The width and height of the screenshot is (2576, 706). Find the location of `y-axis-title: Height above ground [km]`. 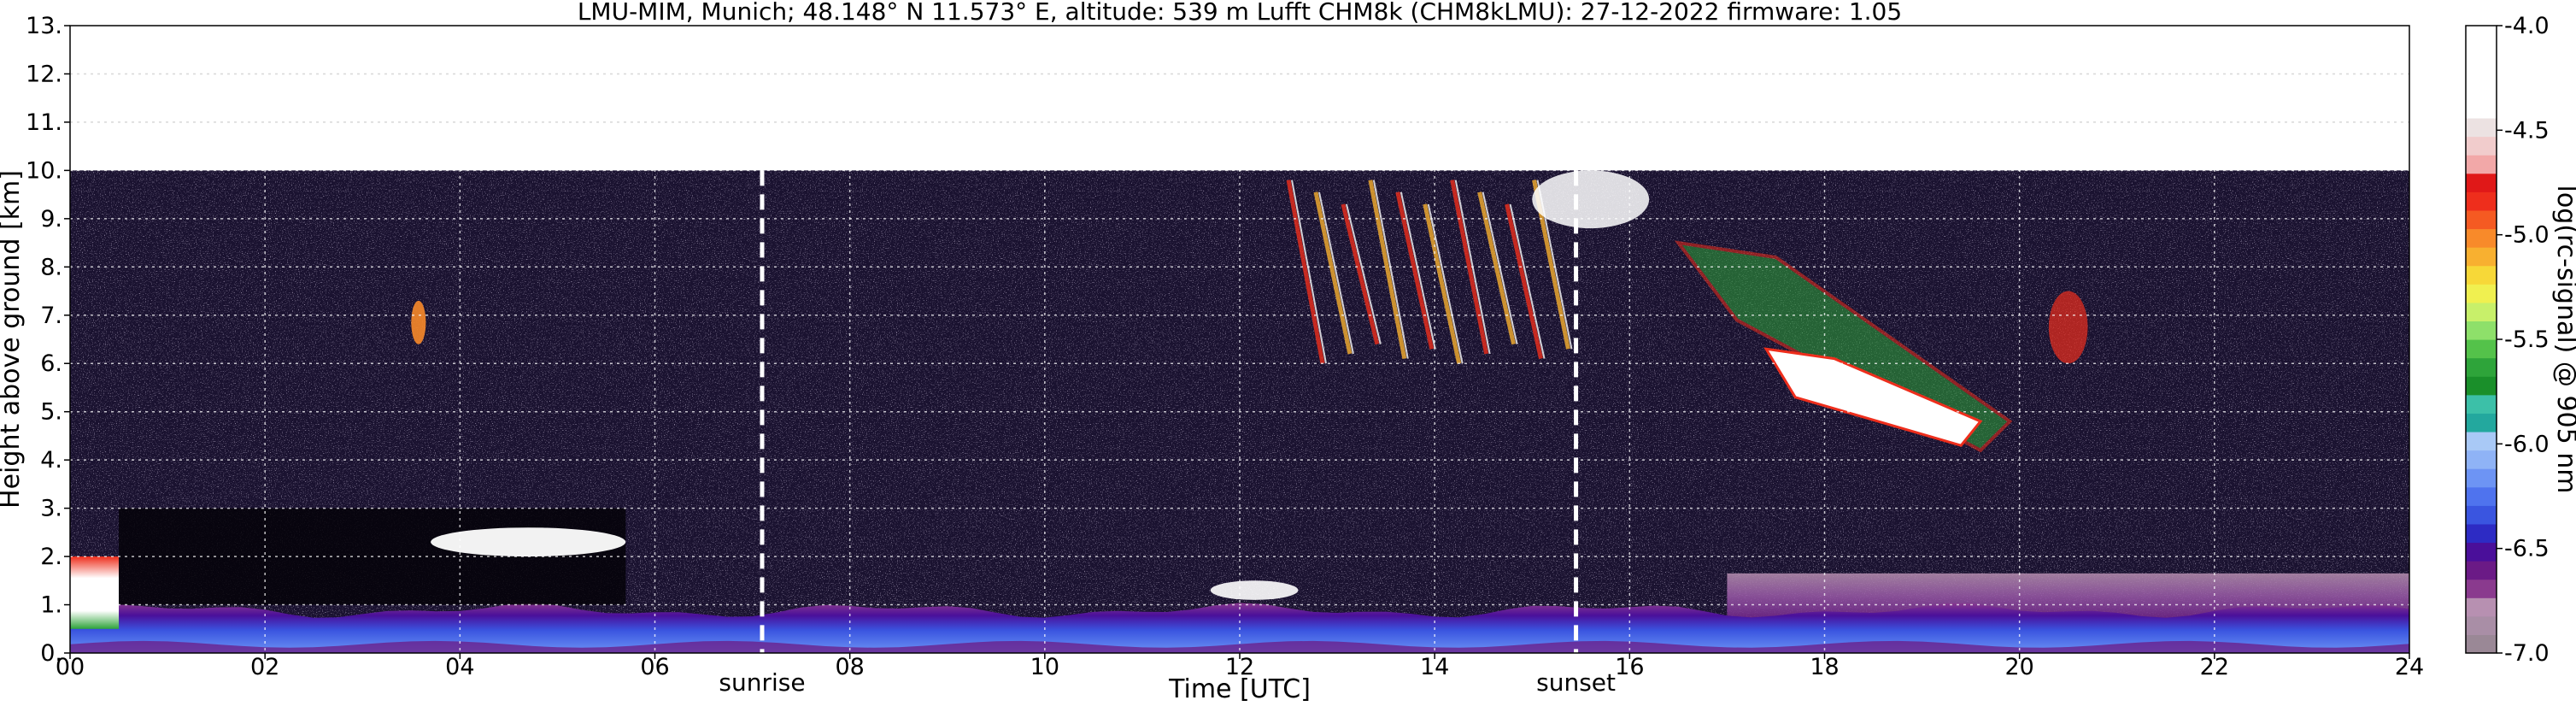

y-axis-title: Height above ground [km] is located at coordinates (13, 339).